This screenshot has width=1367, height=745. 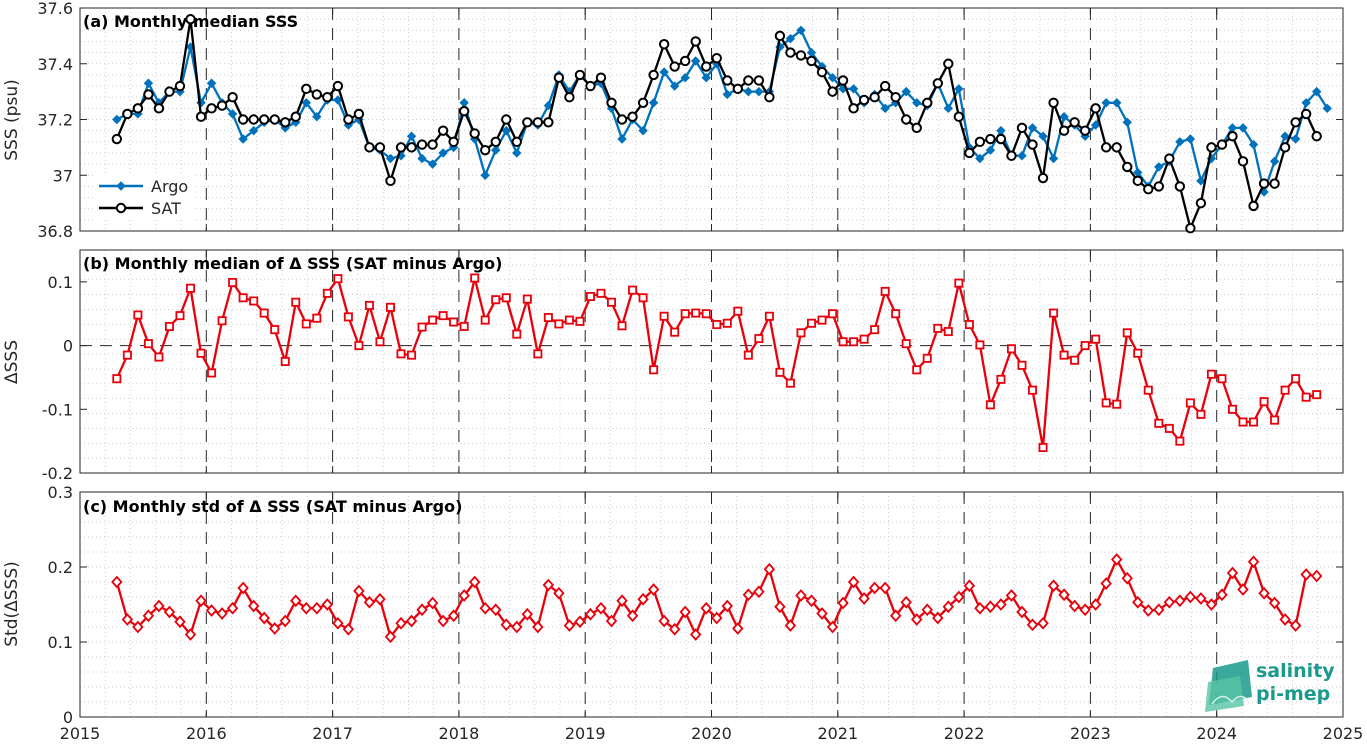 What do you see at coordinates (169, 186) in the screenshot?
I see `legend-argo-label: Argo` at bounding box center [169, 186].